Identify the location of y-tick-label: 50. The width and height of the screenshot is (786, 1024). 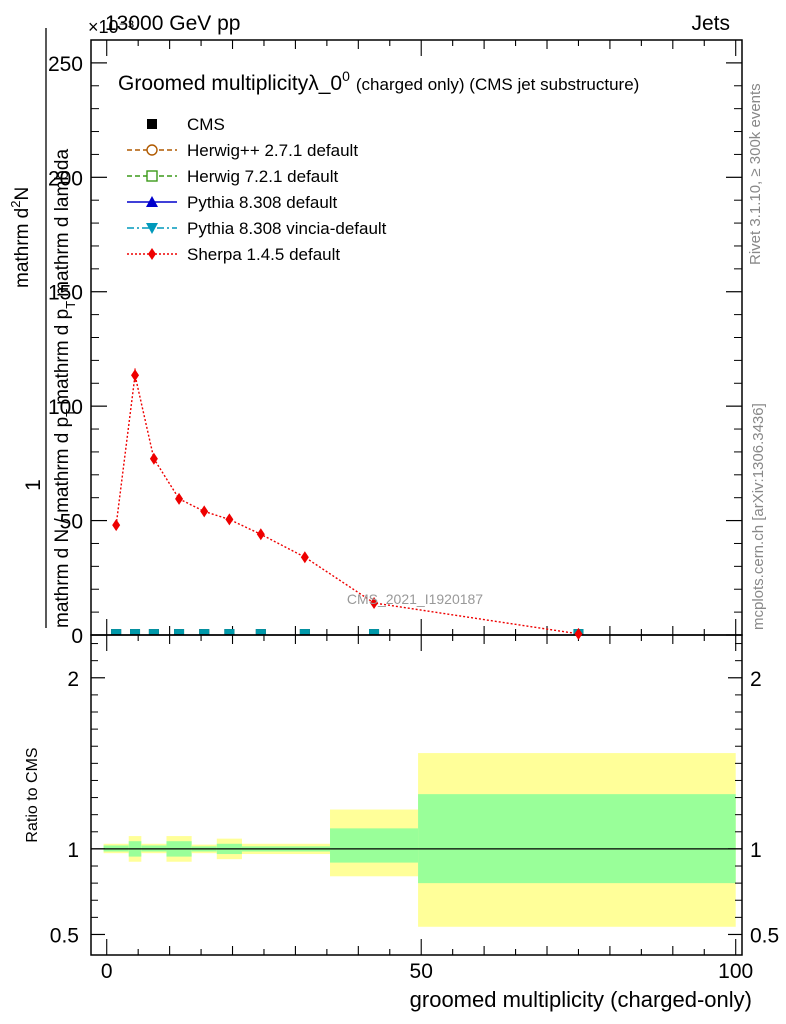
(71, 522).